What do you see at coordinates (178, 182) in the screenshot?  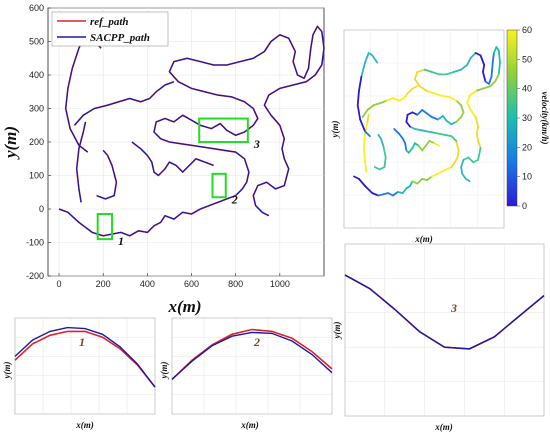 I see `zoom-boxes: 1 2 3` at bounding box center [178, 182].